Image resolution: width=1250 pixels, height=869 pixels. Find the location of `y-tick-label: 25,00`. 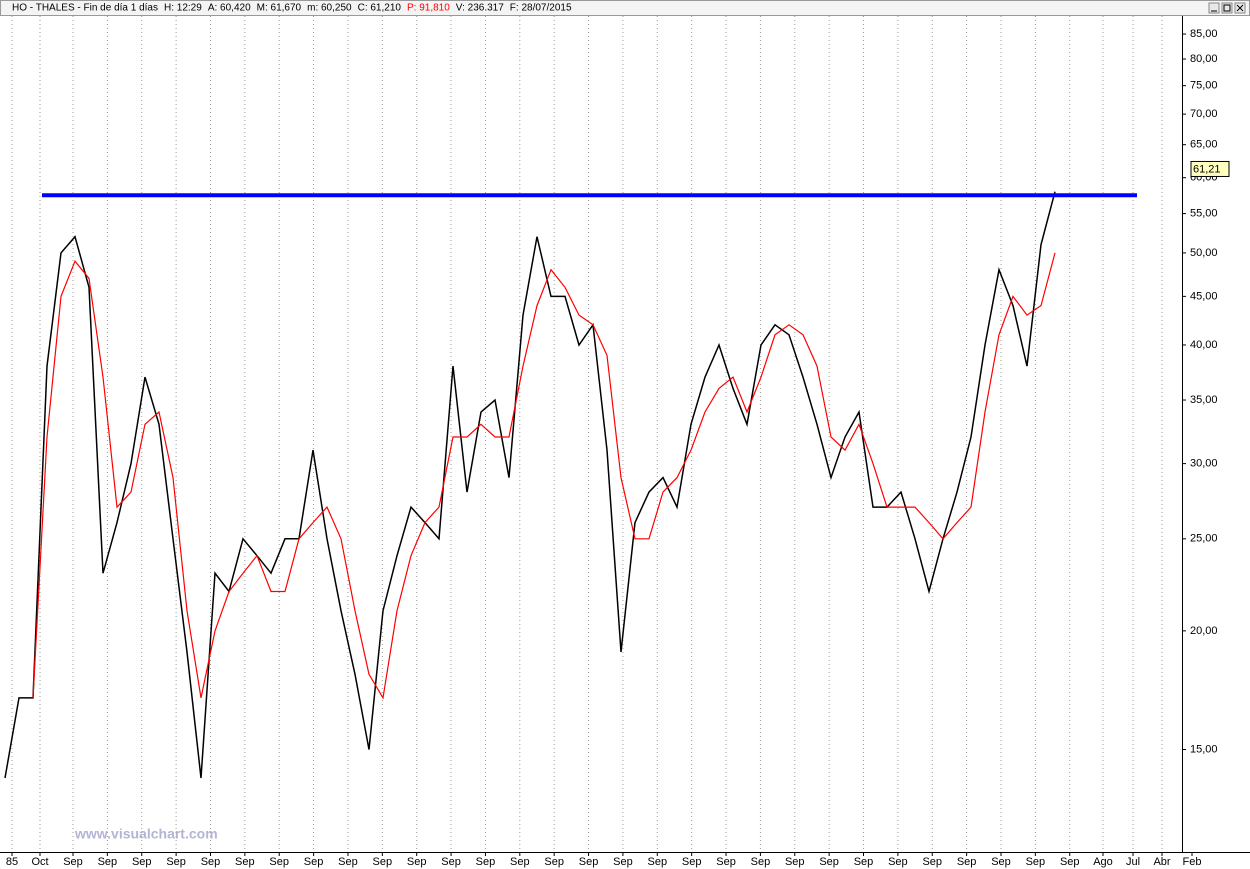

y-tick-label: 25,00 is located at coordinates (1204, 539).